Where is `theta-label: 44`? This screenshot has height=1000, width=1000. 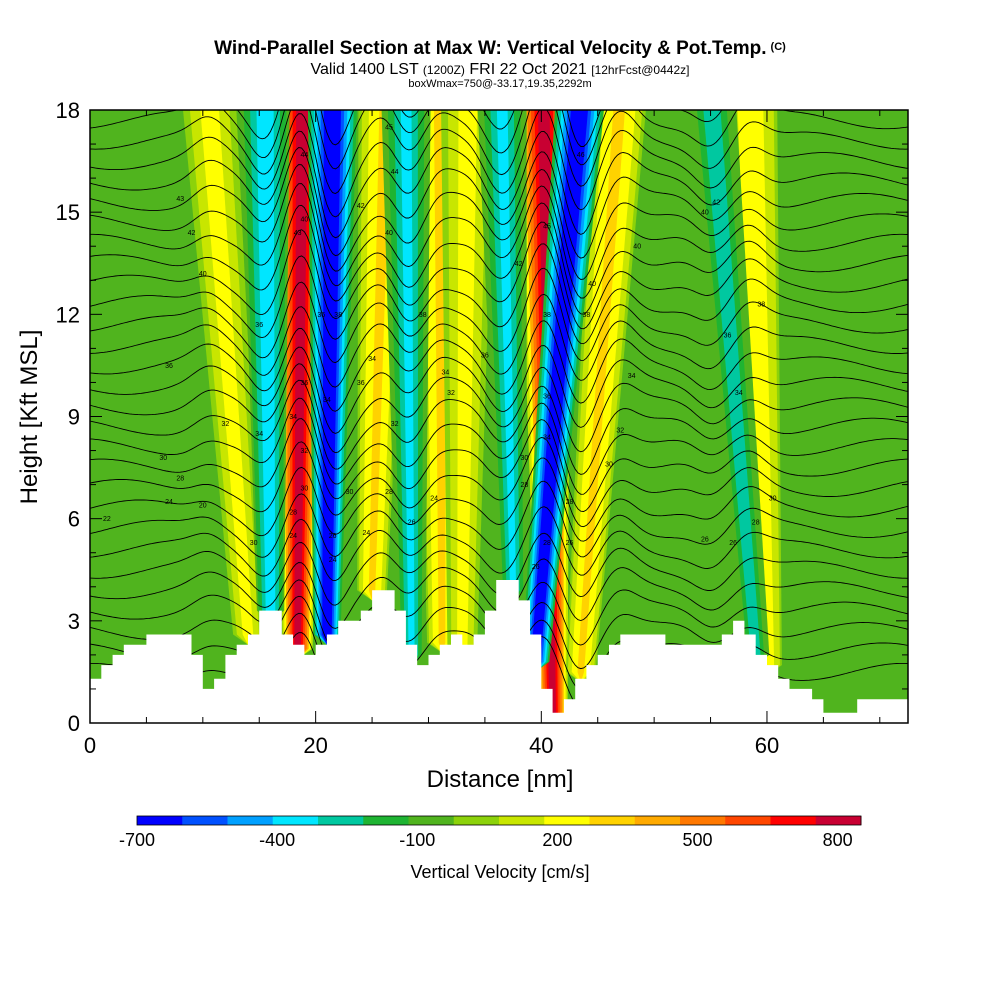
theta-label: 44 is located at coordinates (305, 155).